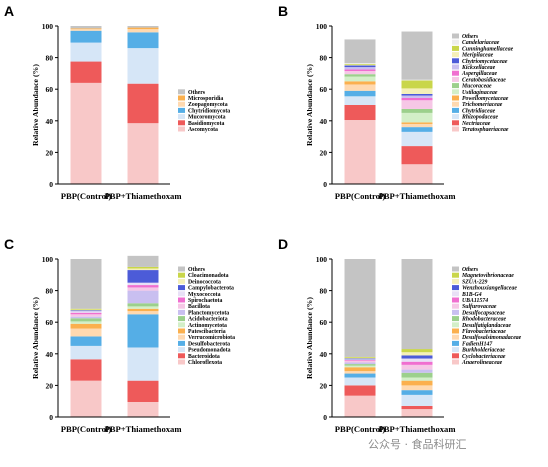  Describe the element at coordinates (86, 429) in the screenshot. I see `x-tick-label: PBP(Control)` at that location.